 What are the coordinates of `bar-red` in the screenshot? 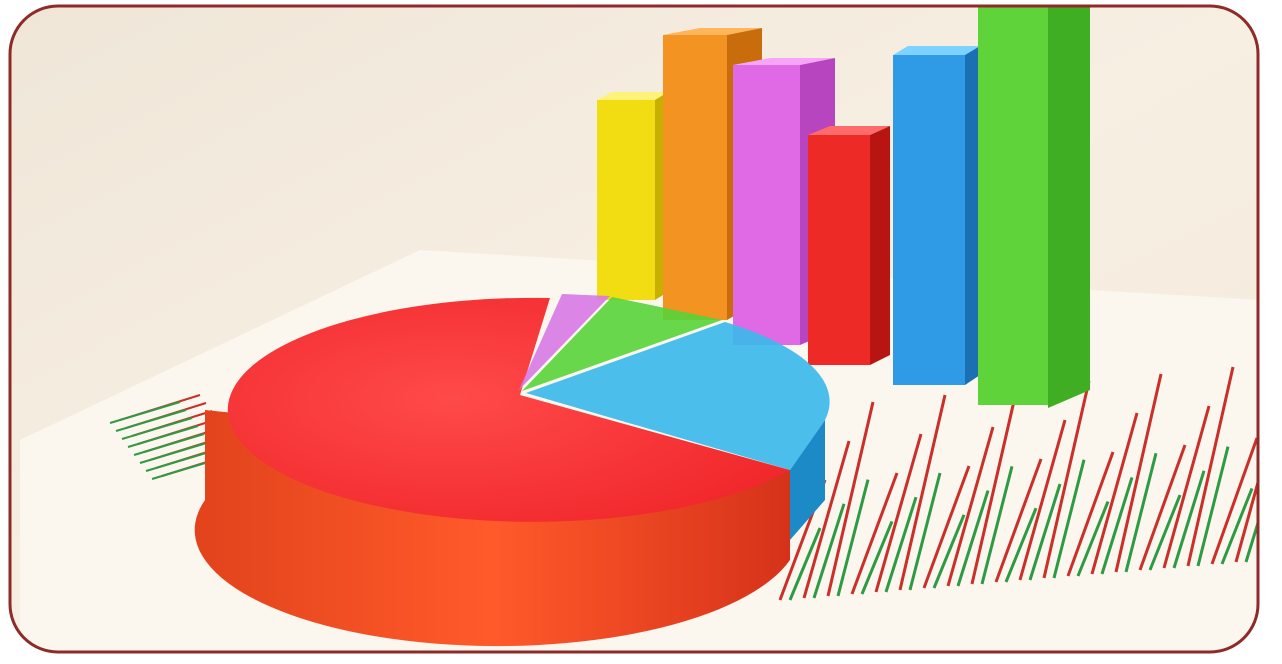 It's located at (839, 250).